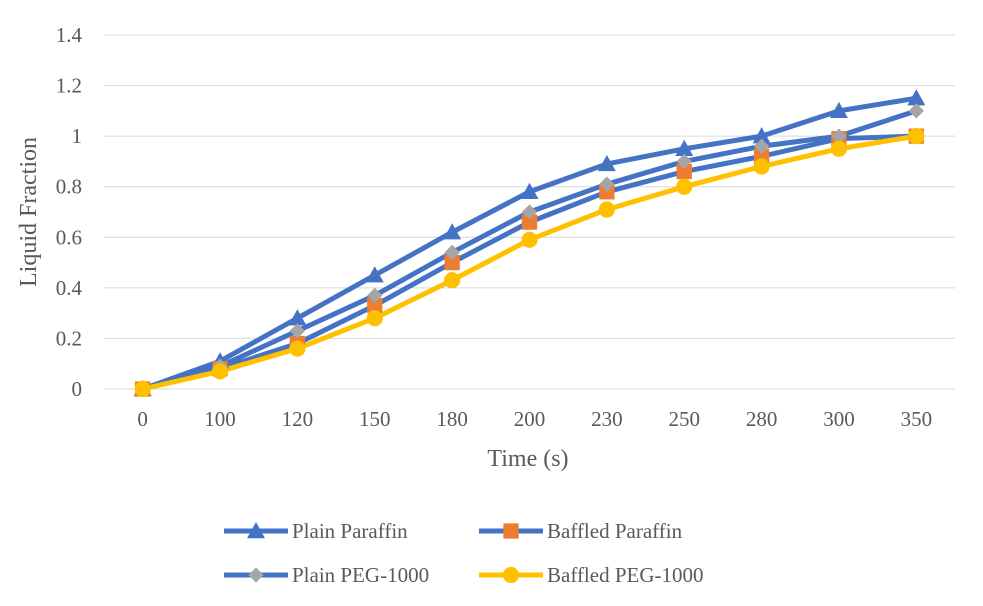 This screenshot has height=606, width=983. Describe the element at coordinates (77, 389) in the screenshot. I see `y-tick-label: 0` at that location.